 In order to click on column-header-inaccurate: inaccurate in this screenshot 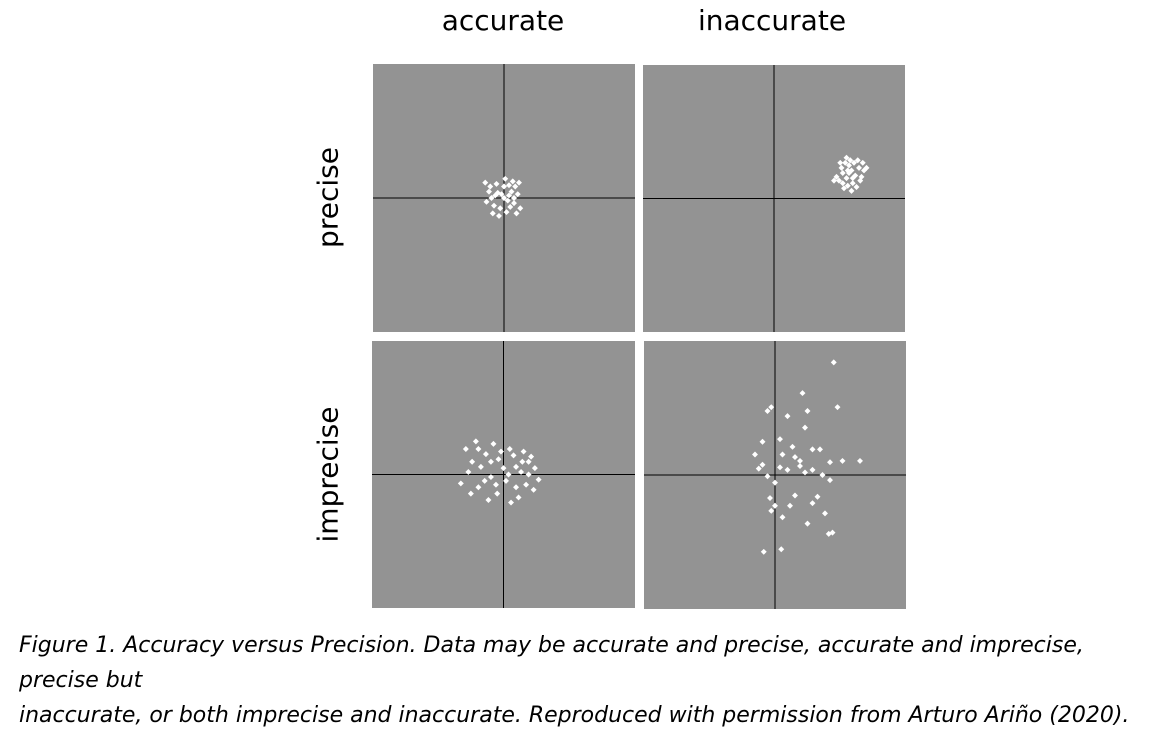, I will do `click(772, 20)`.